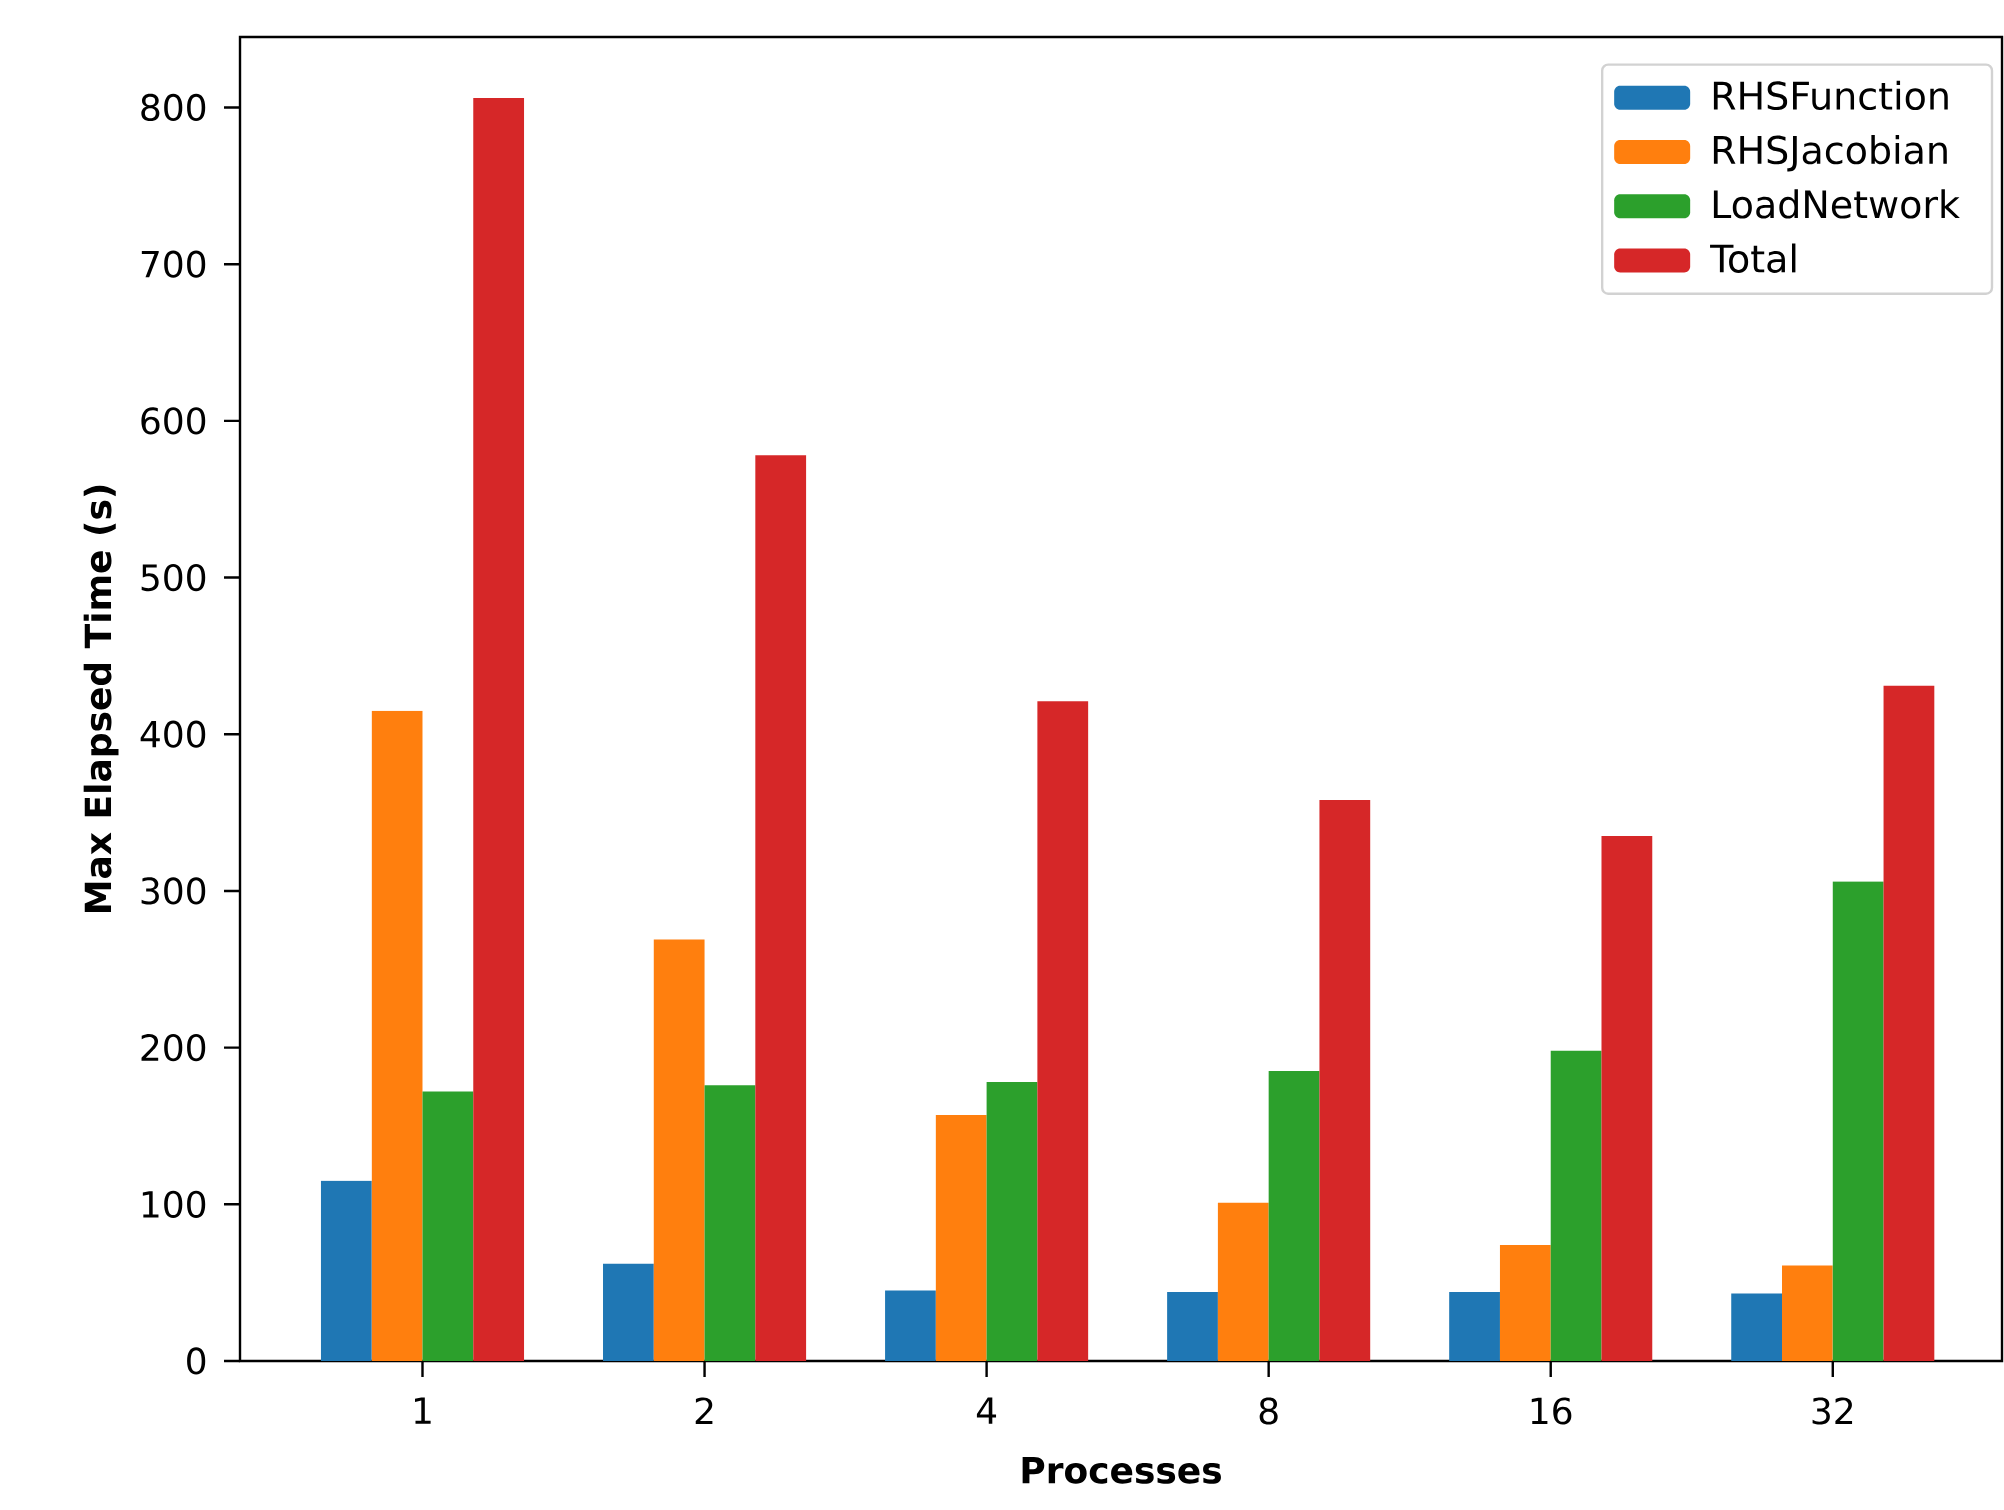 The height and width of the screenshot is (1510, 2004). Describe the element at coordinates (1832, 1411) in the screenshot. I see `x-tick-label: 32` at that location.